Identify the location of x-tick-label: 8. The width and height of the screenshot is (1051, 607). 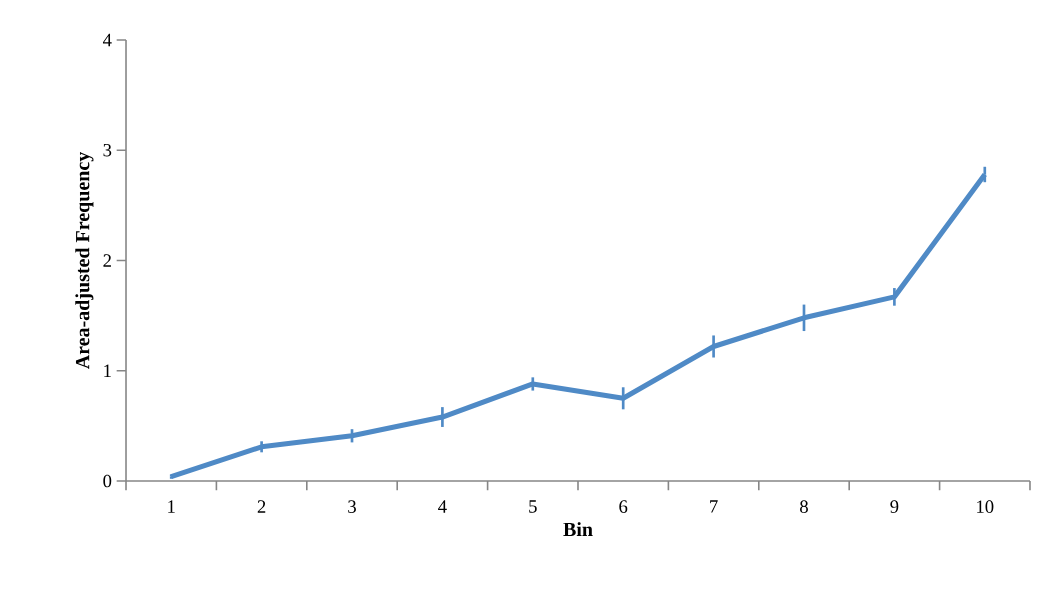
(804, 506).